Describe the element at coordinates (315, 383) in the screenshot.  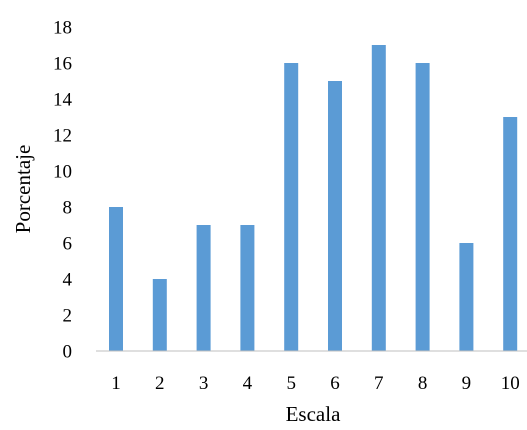
I see `x-tick-labels: 1 2 3 4 5 6 7 8 9 10` at that location.